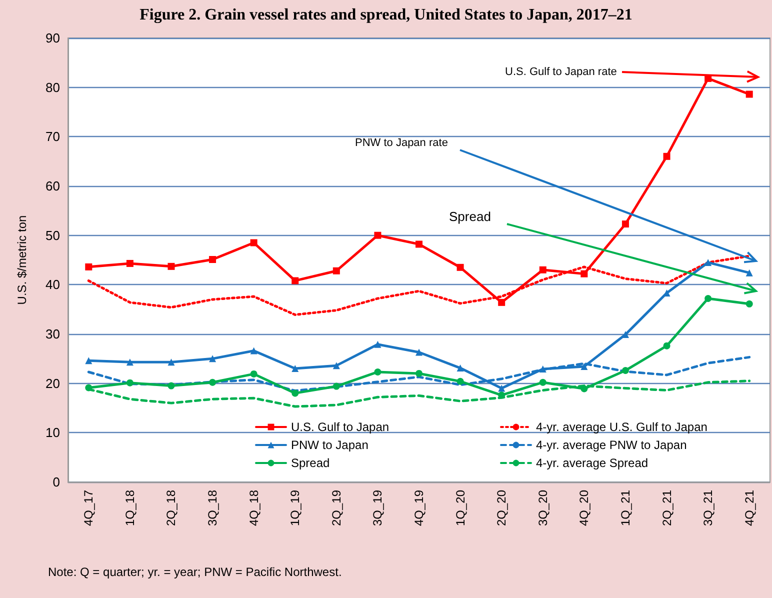 The height and width of the screenshot is (598, 772). Describe the element at coordinates (53, 334) in the screenshot. I see `y-tick-label: 30` at that location.